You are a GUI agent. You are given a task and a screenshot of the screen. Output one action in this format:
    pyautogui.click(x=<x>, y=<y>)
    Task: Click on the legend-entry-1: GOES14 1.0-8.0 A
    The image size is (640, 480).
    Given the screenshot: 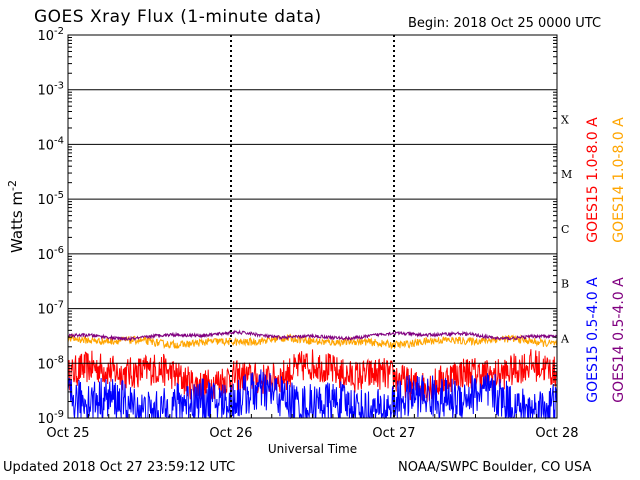 What is the action you would take?
    pyautogui.click(x=619, y=180)
    